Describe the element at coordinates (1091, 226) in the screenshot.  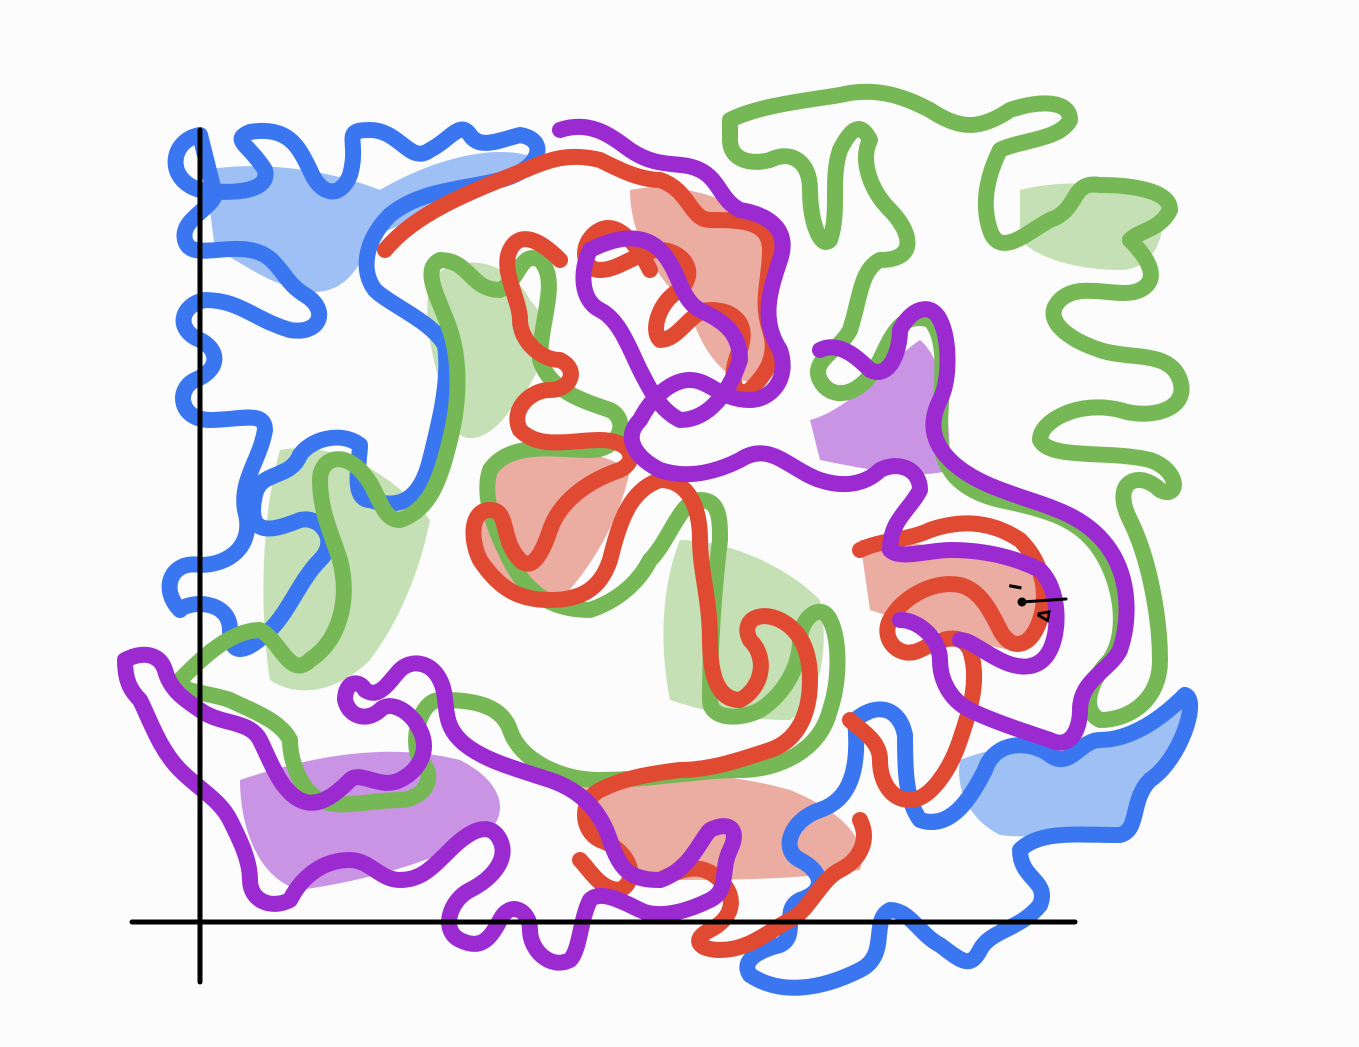
I see `green-fill-right` at that location.